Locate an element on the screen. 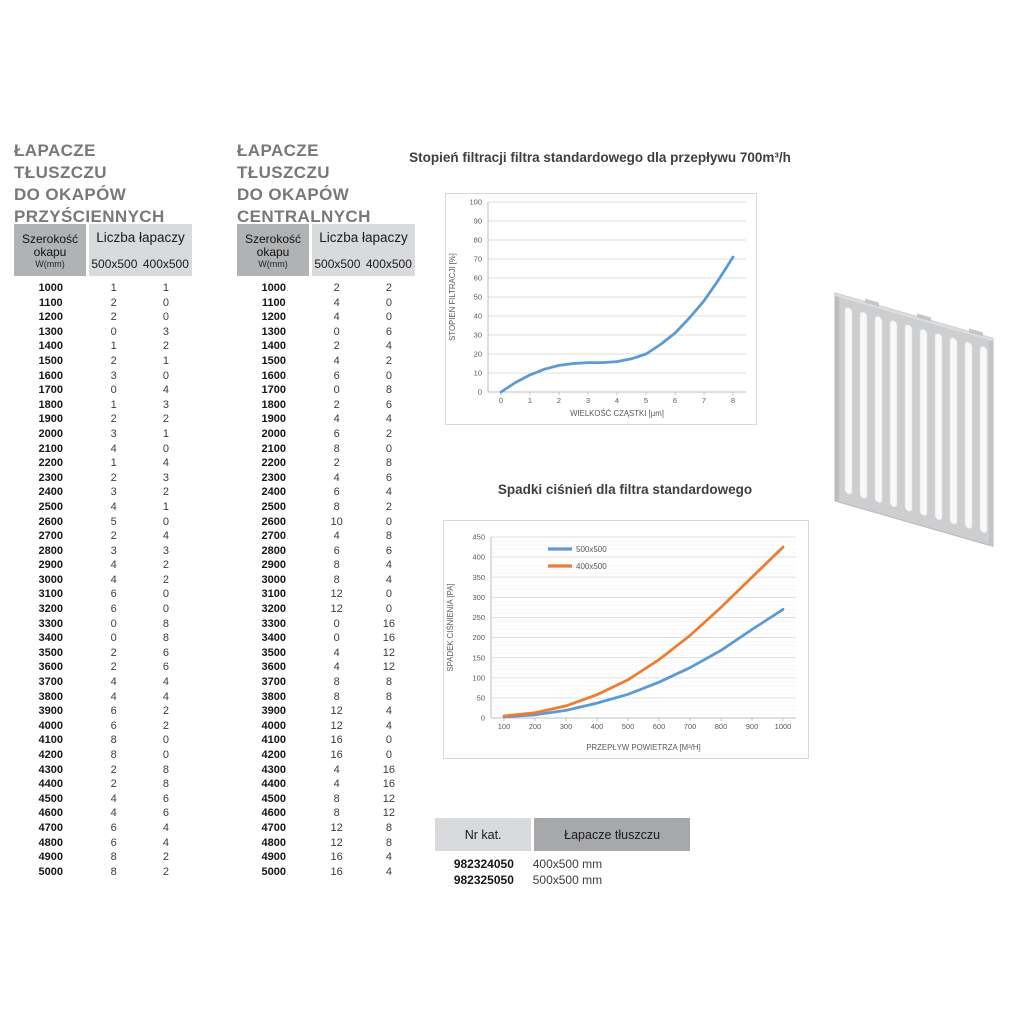 Image resolution: width=1024 pixels, height=1024 pixels. svg-text: 900 is located at coordinates (752, 726).